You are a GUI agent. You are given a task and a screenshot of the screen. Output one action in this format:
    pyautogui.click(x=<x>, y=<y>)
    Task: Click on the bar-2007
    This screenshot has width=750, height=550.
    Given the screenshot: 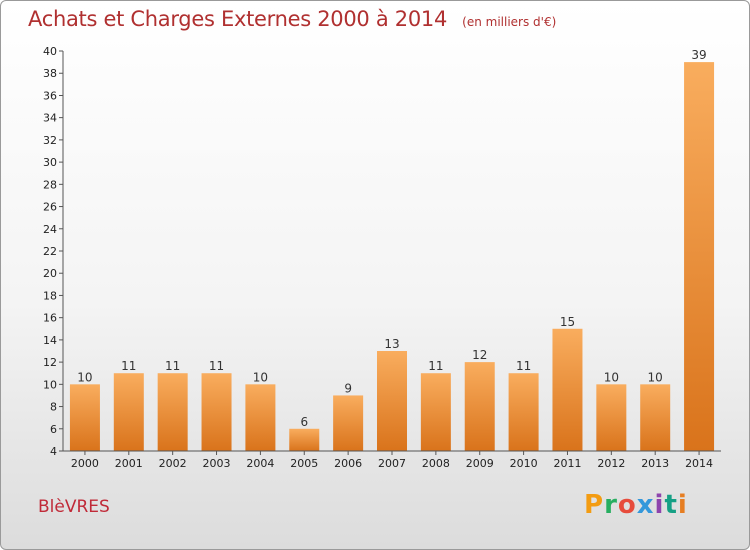 What is the action you would take?
    pyautogui.click(x=392, y=401)
    